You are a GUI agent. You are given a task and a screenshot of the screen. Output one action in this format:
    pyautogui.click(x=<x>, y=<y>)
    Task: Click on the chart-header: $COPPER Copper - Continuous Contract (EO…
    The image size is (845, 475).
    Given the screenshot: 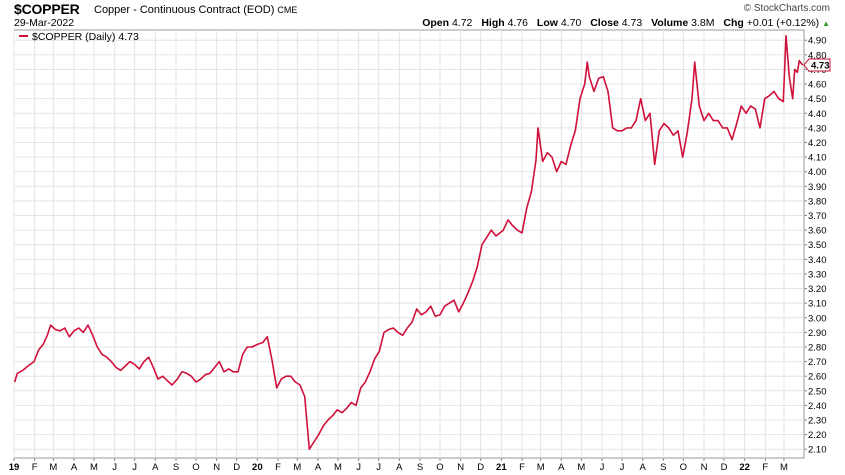 What is the action you would take?
    pyautogui.click(x=422, y=15)
    